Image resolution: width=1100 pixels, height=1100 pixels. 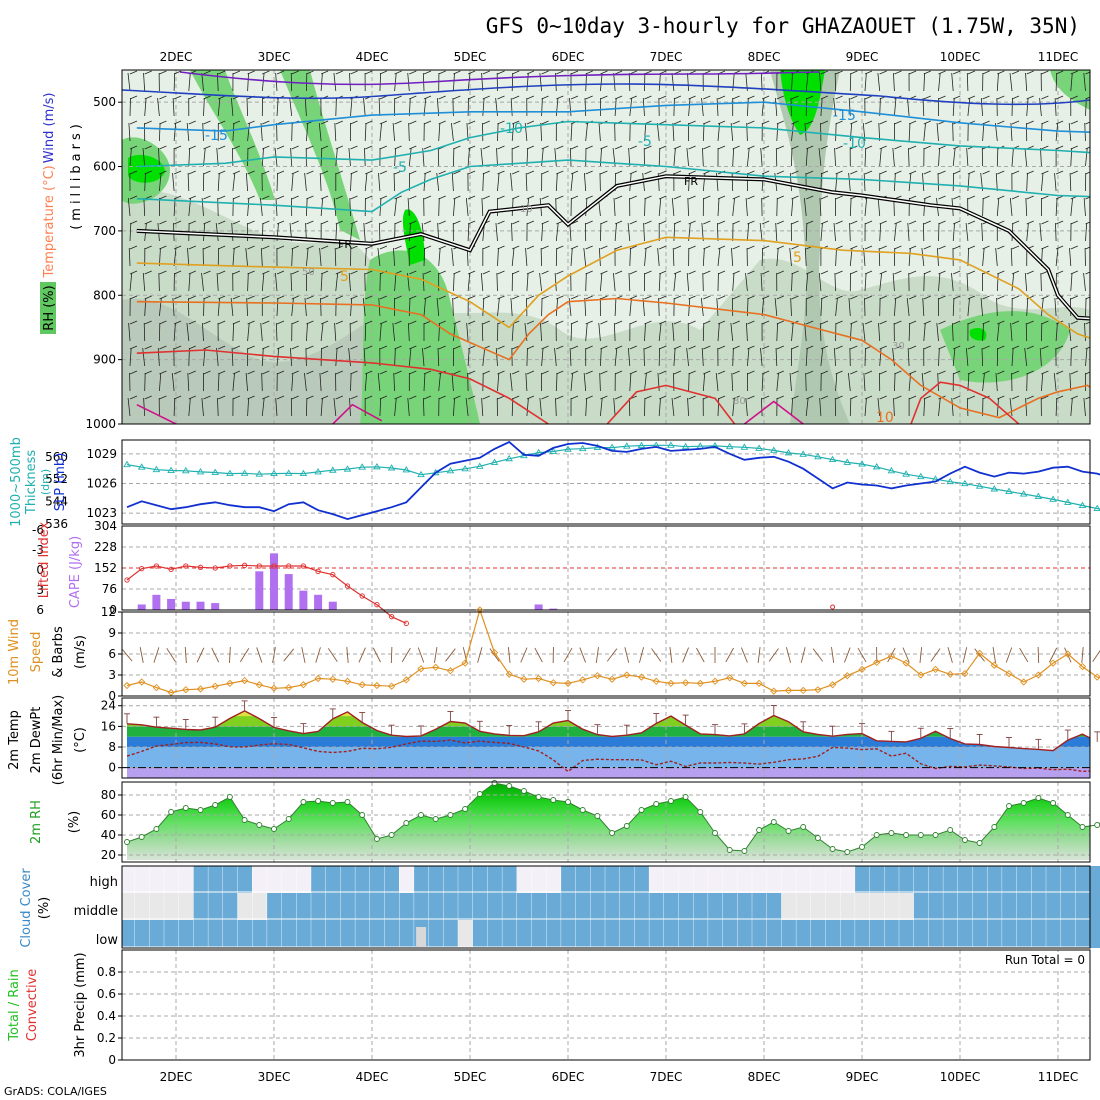 I want to click on li-tick-label: 3, so click(x=40, y=590).